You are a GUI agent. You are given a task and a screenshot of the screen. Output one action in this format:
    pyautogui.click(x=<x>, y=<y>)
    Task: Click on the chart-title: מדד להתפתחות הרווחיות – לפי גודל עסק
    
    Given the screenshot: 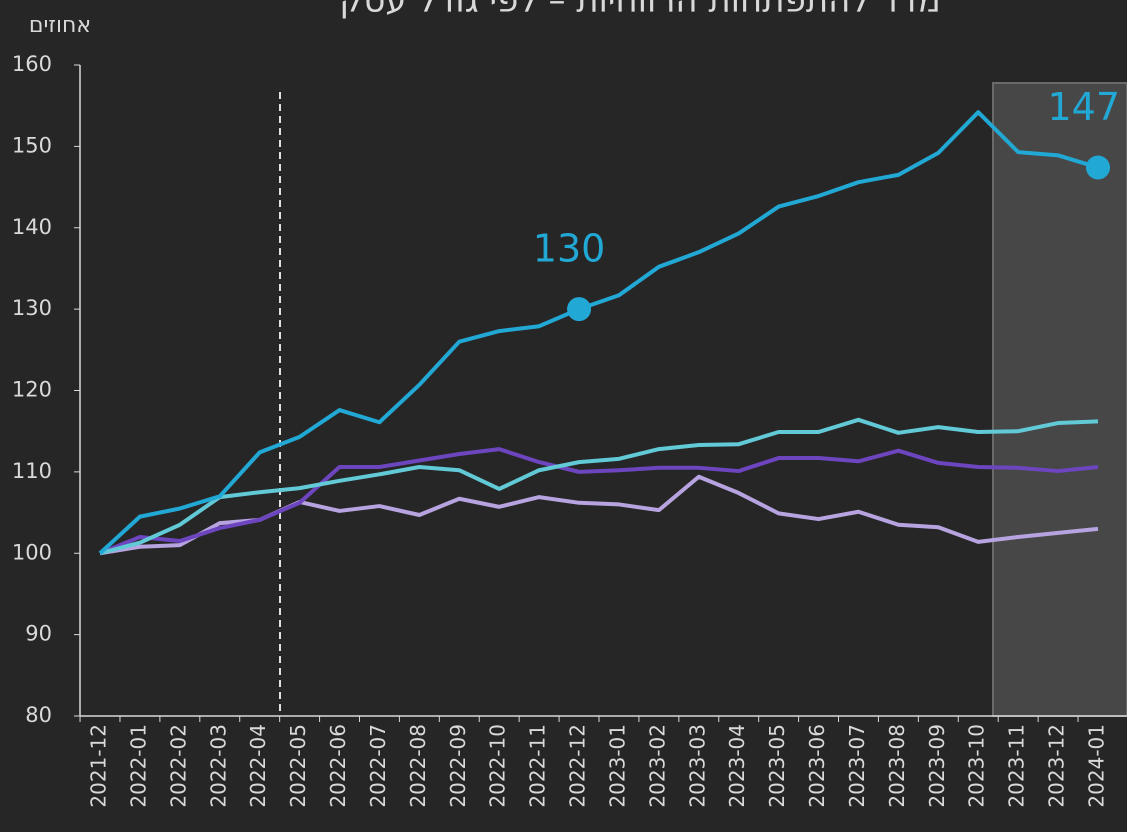 What is the action you would take?
    pyautogui.click(x=640, y=10)
    